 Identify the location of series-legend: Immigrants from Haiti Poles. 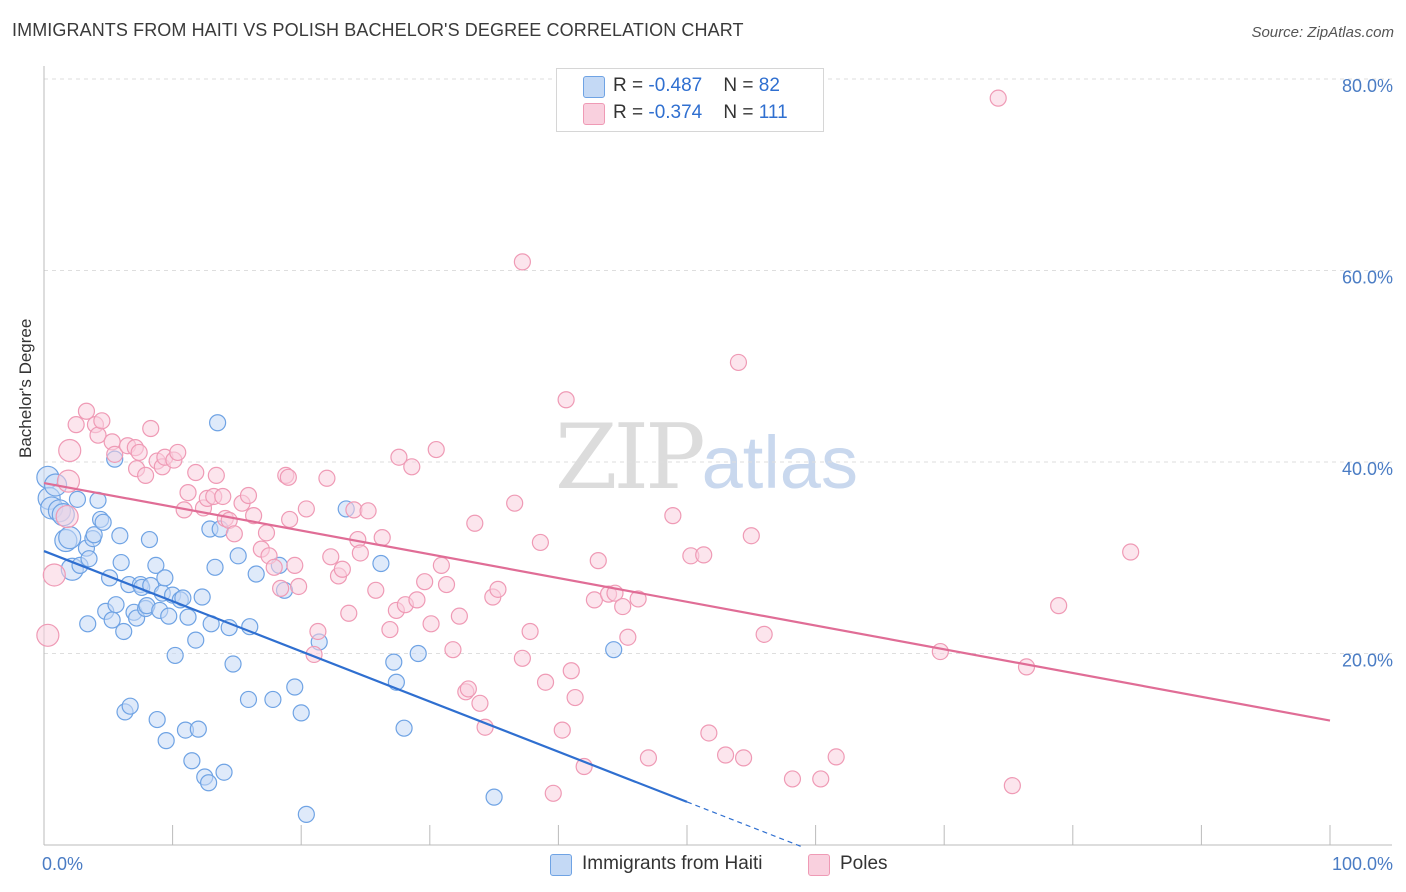
(703, 865).